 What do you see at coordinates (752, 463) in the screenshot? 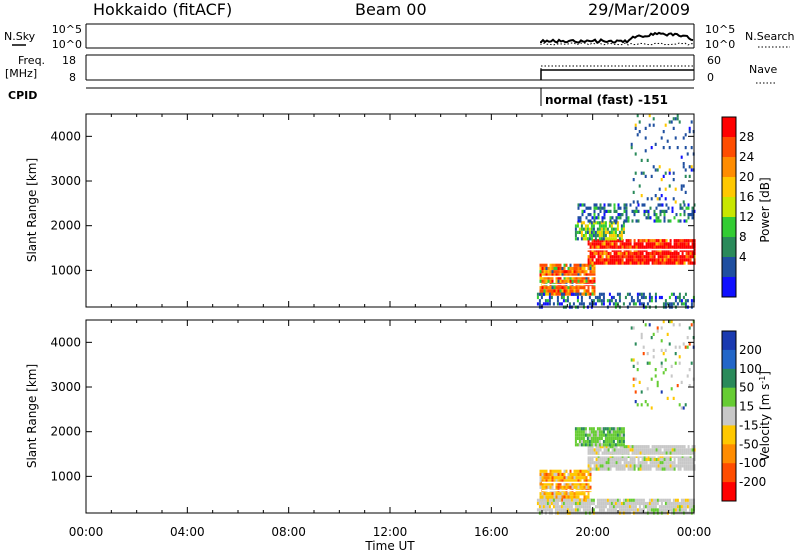
I see `colorbar-tick-label: -100` at bounding box center [752, 463].